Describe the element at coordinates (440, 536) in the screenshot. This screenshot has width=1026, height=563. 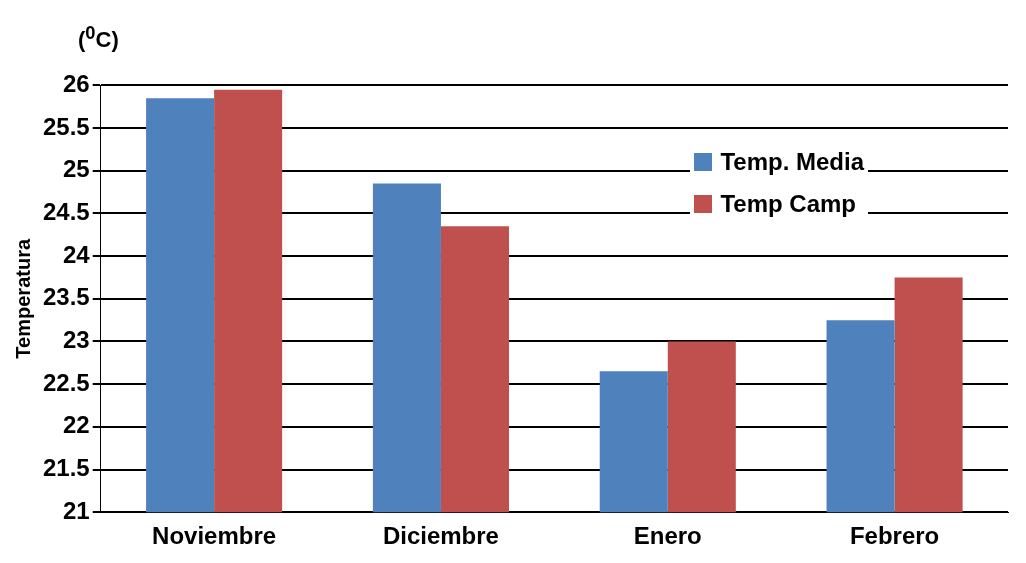
I see `x-tick-label: Diciembre` at that location.